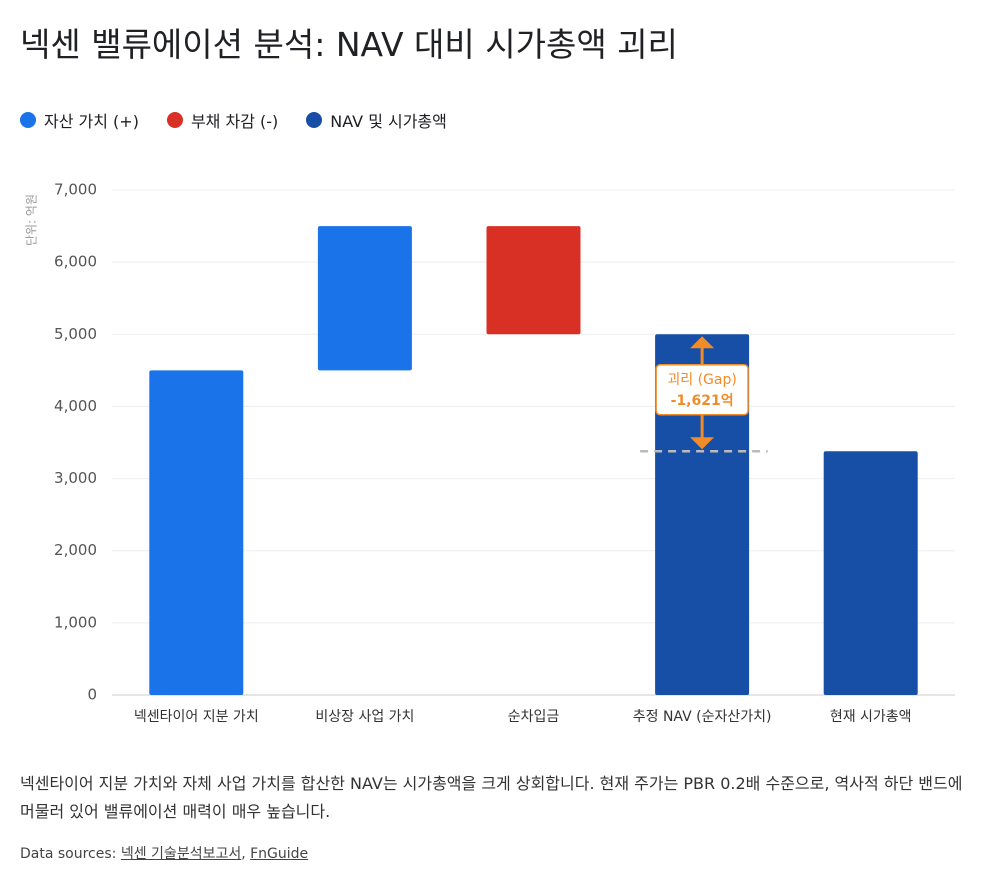  I want to click on legend-item: 자산 가치 (+), so click(79, 120).